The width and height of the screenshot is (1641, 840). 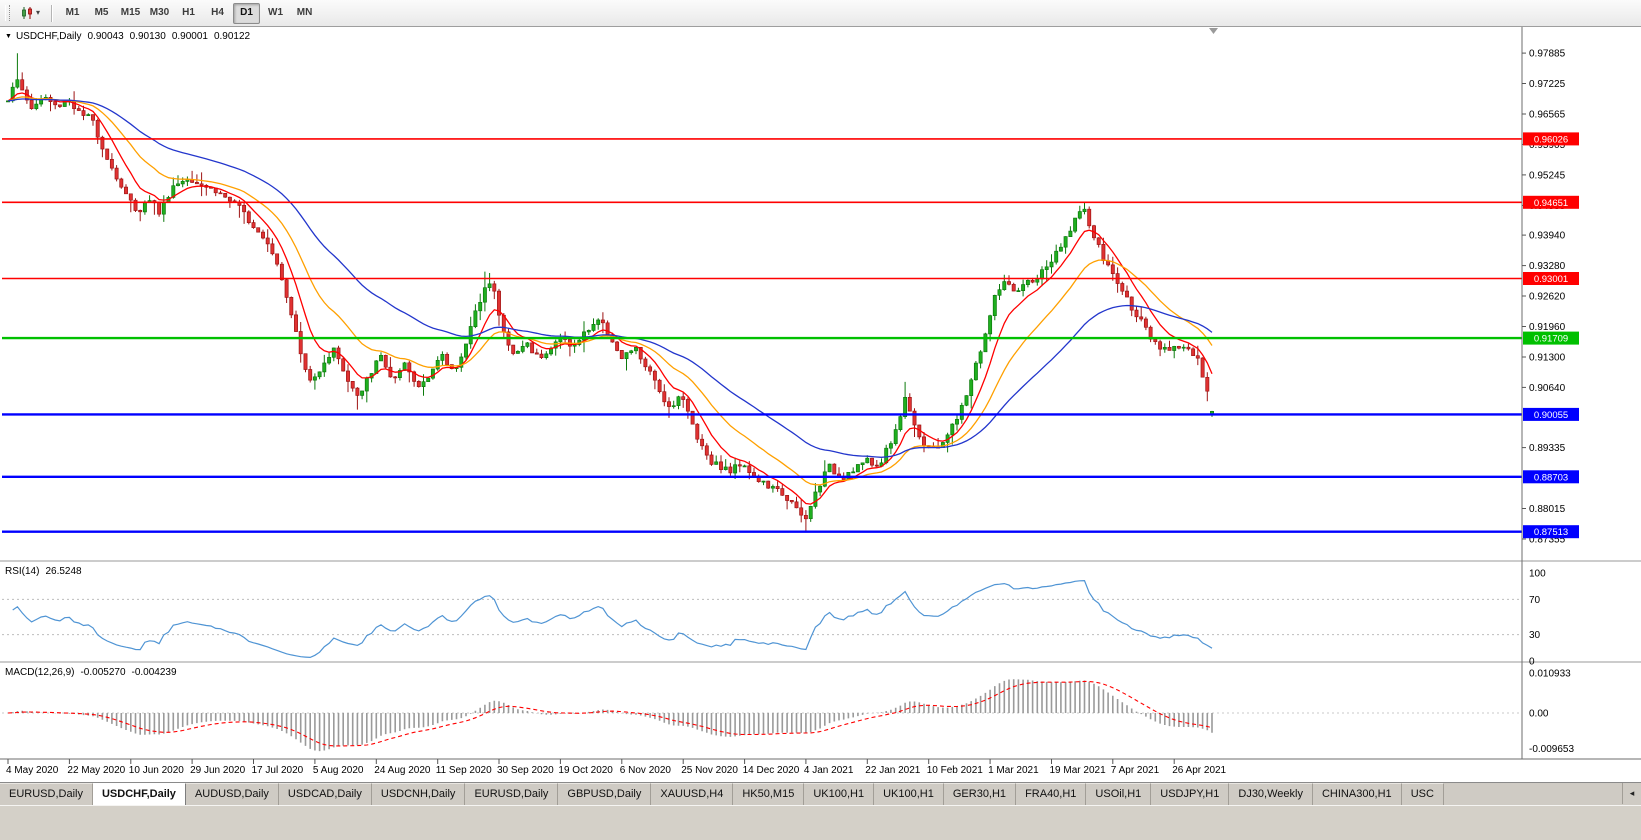 I want to click on svg-text: 0.92620, so click(x=1547, y=297).